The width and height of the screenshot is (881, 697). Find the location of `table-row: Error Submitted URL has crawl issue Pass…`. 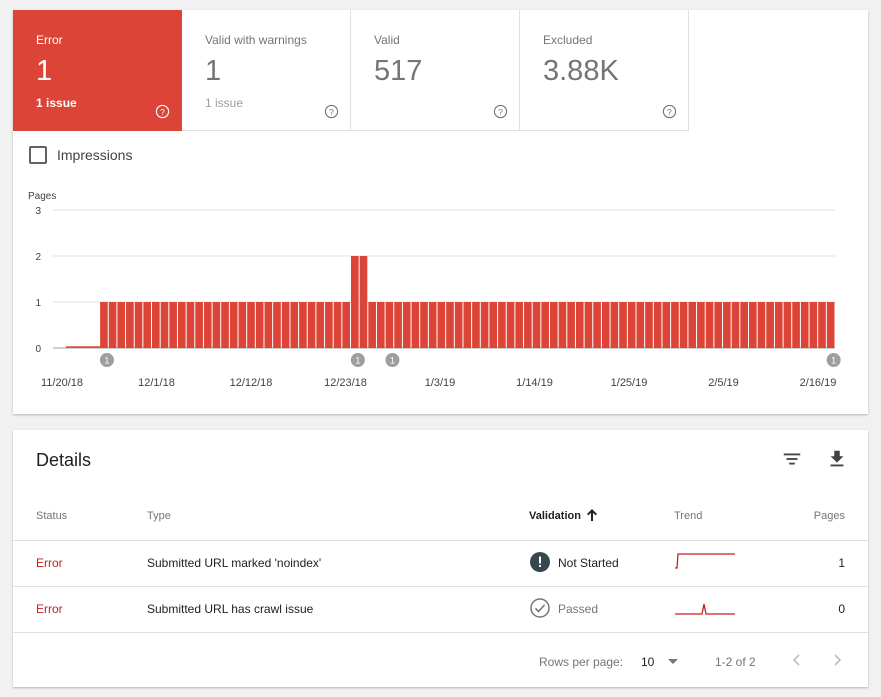

table-row: Error Submitted URL has crawl issue Pass… is located at coordinates (440, 609).